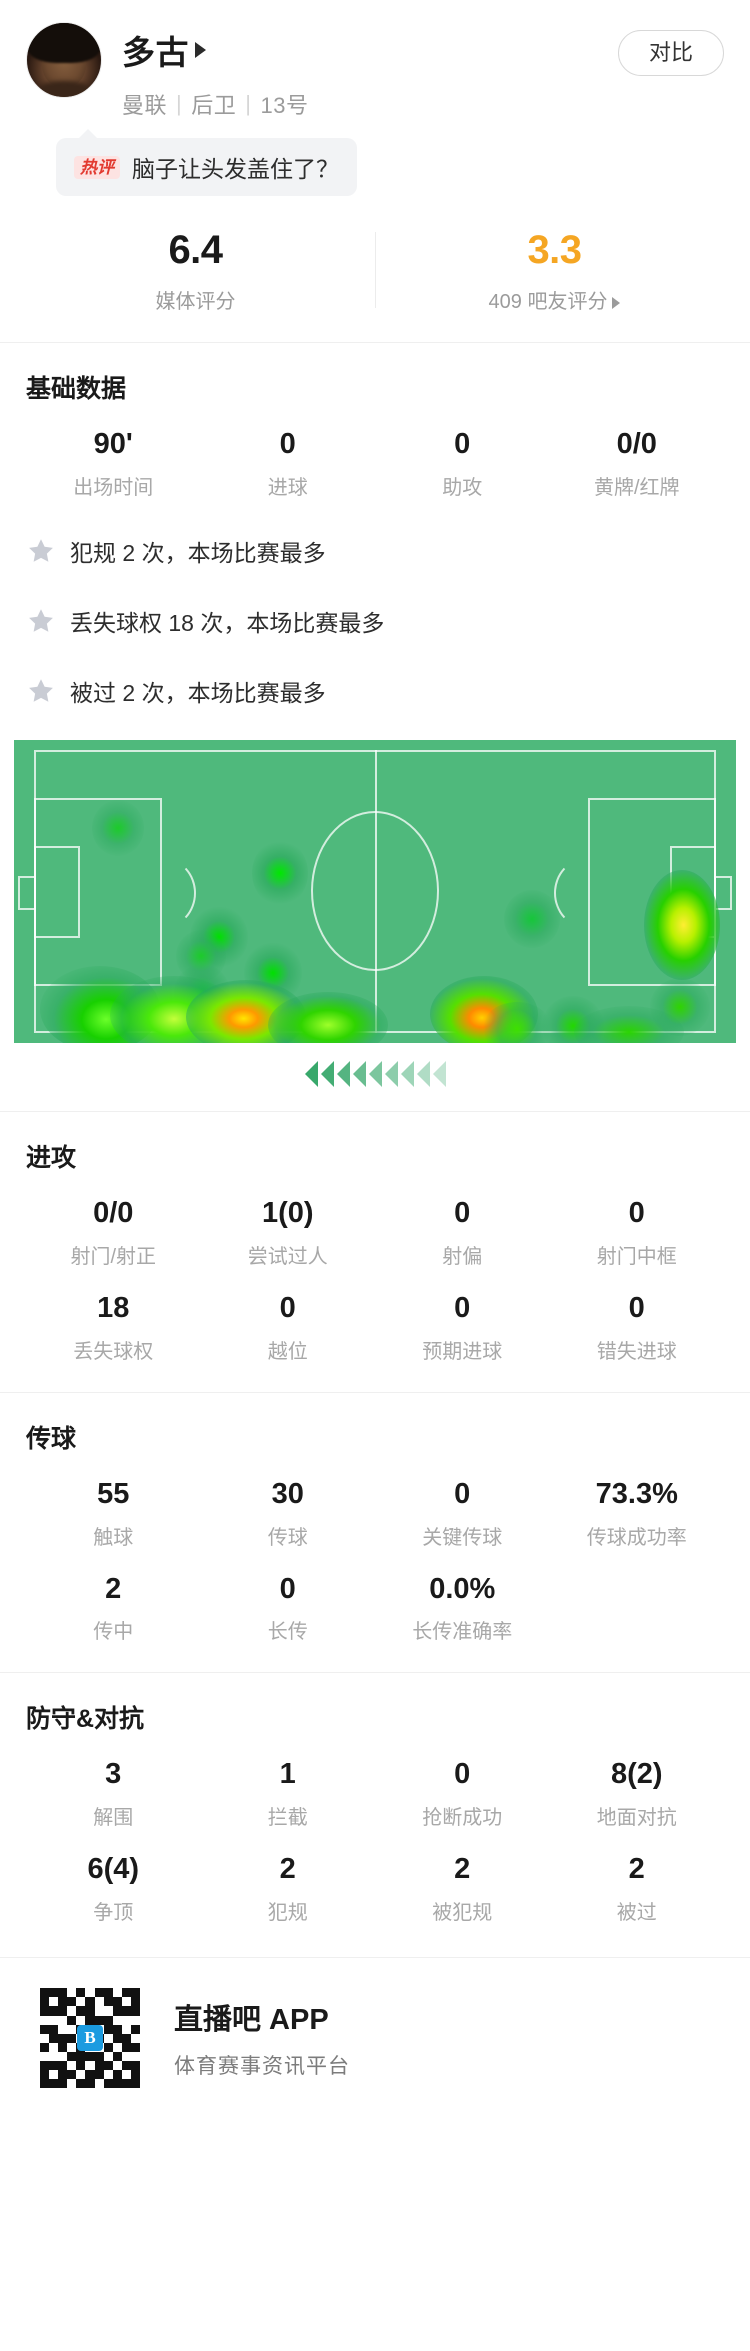 Image resolution: width=750 pixels, height=2351 pixels. Describe the element at coordinates (113, 1256) in the screenshot. I see `stat-label: 射门/射正` at that location.